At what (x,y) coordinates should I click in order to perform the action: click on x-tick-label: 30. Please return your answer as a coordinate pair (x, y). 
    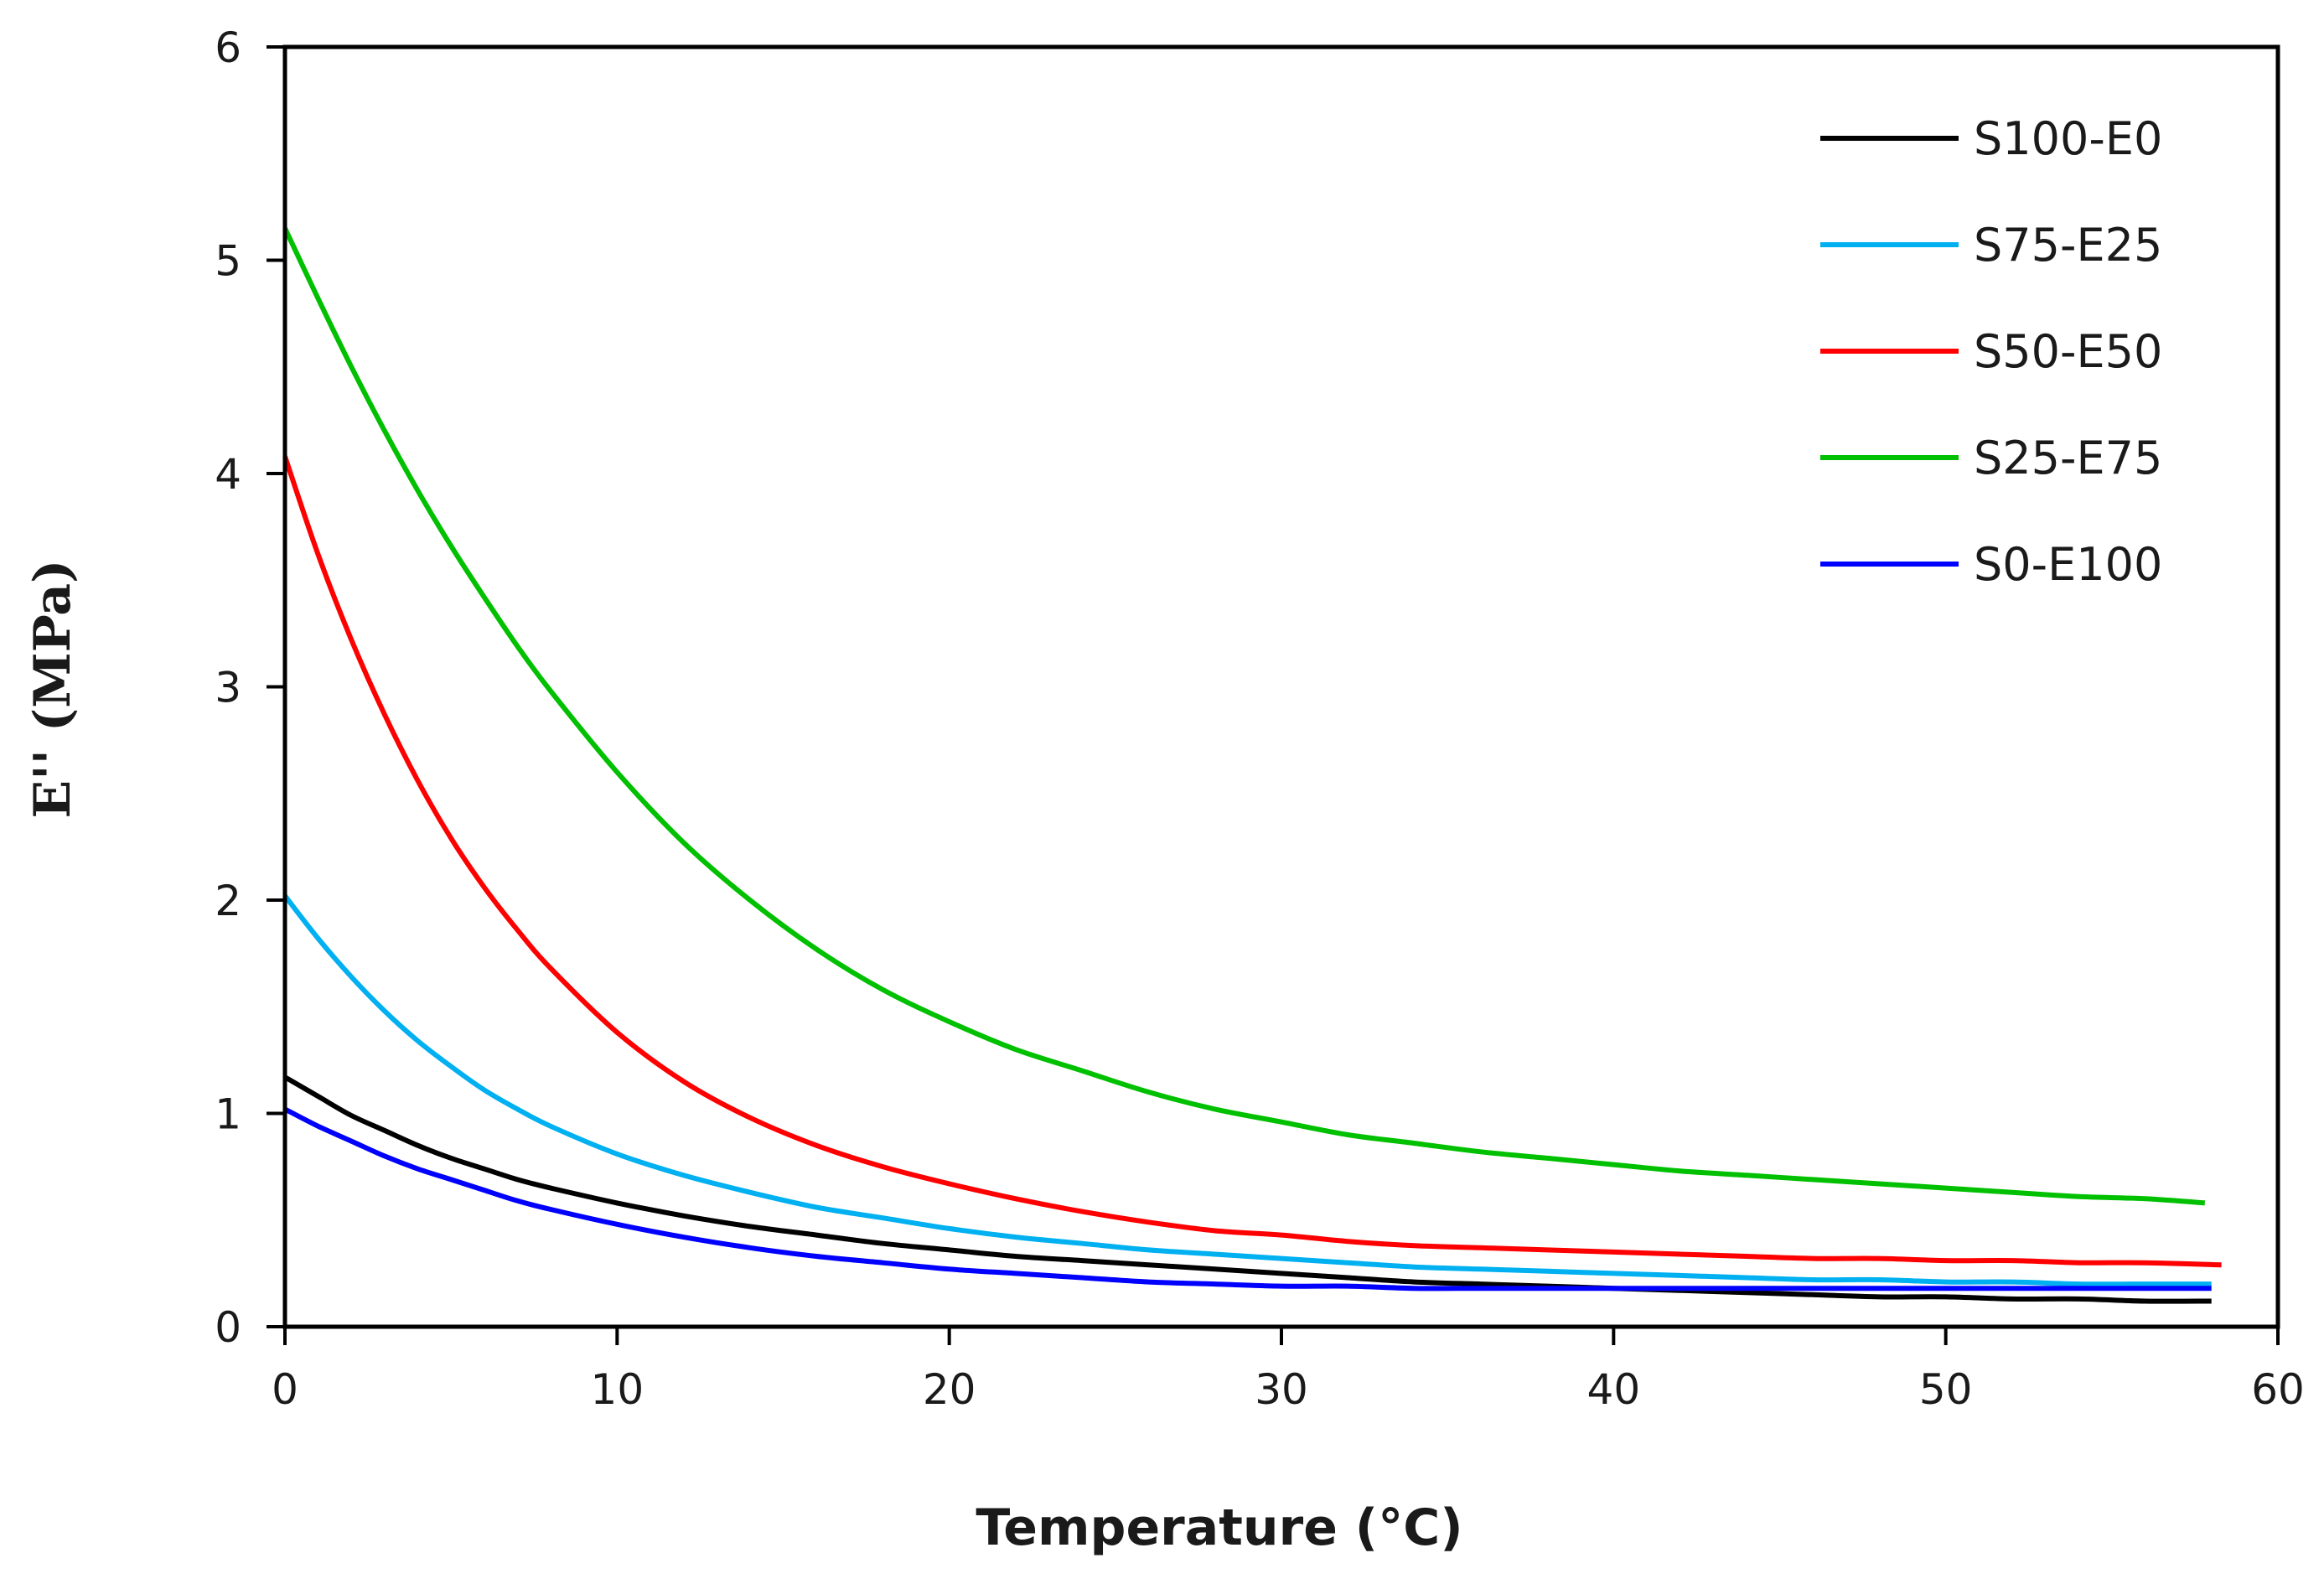
    Looking at the image, I should click on (1282, 1389).